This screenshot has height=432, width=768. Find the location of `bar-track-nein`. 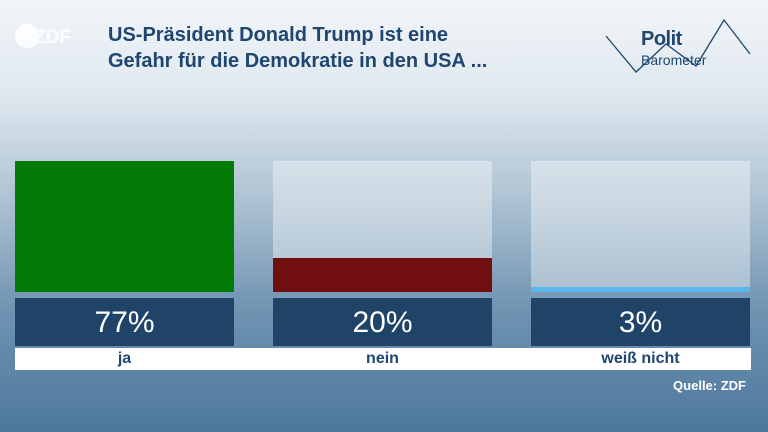

bar-track-nein is located at coordinates (382, 226).